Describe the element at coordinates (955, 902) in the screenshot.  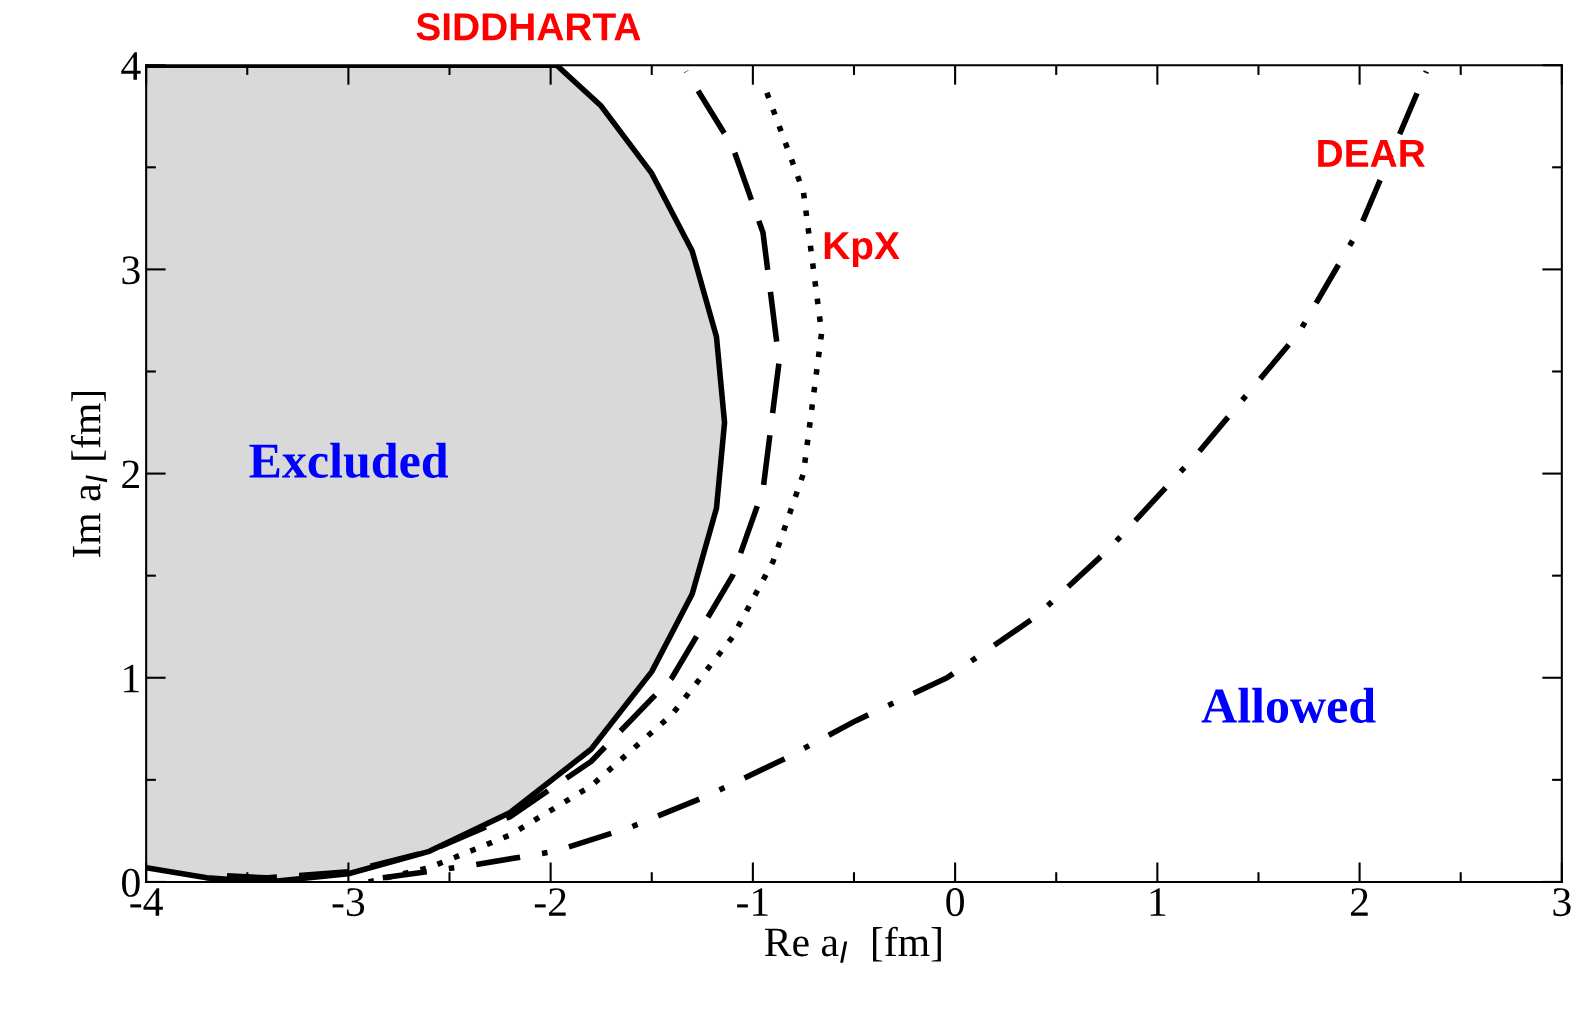
I see `x-tick-label: 0` at that location.